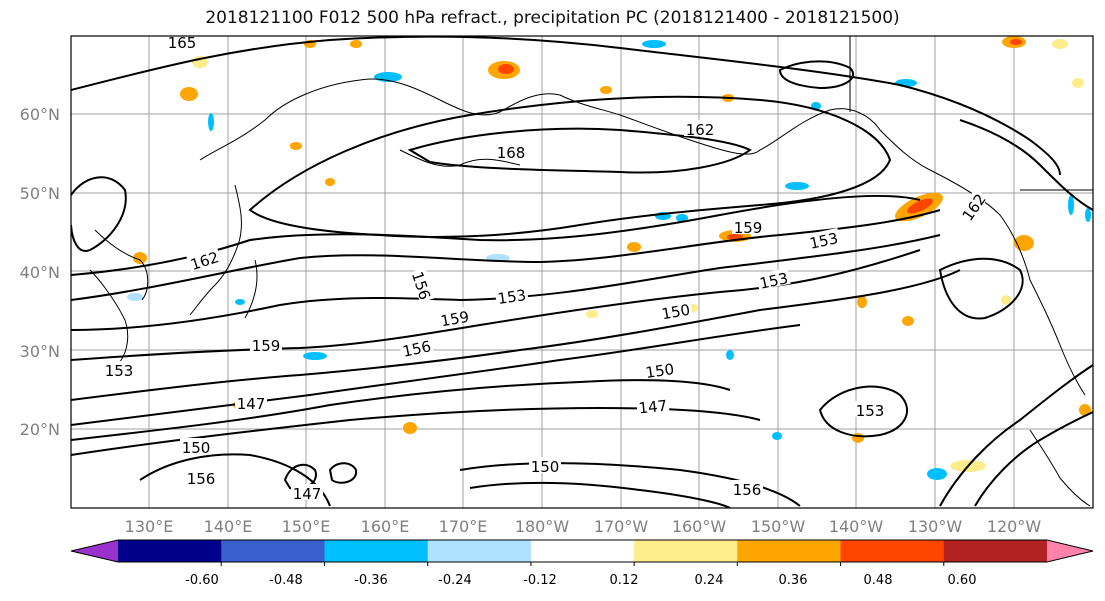 This screenshot has height=601, width=1105. I want to click on contour-label: 165, so click(182, 42).